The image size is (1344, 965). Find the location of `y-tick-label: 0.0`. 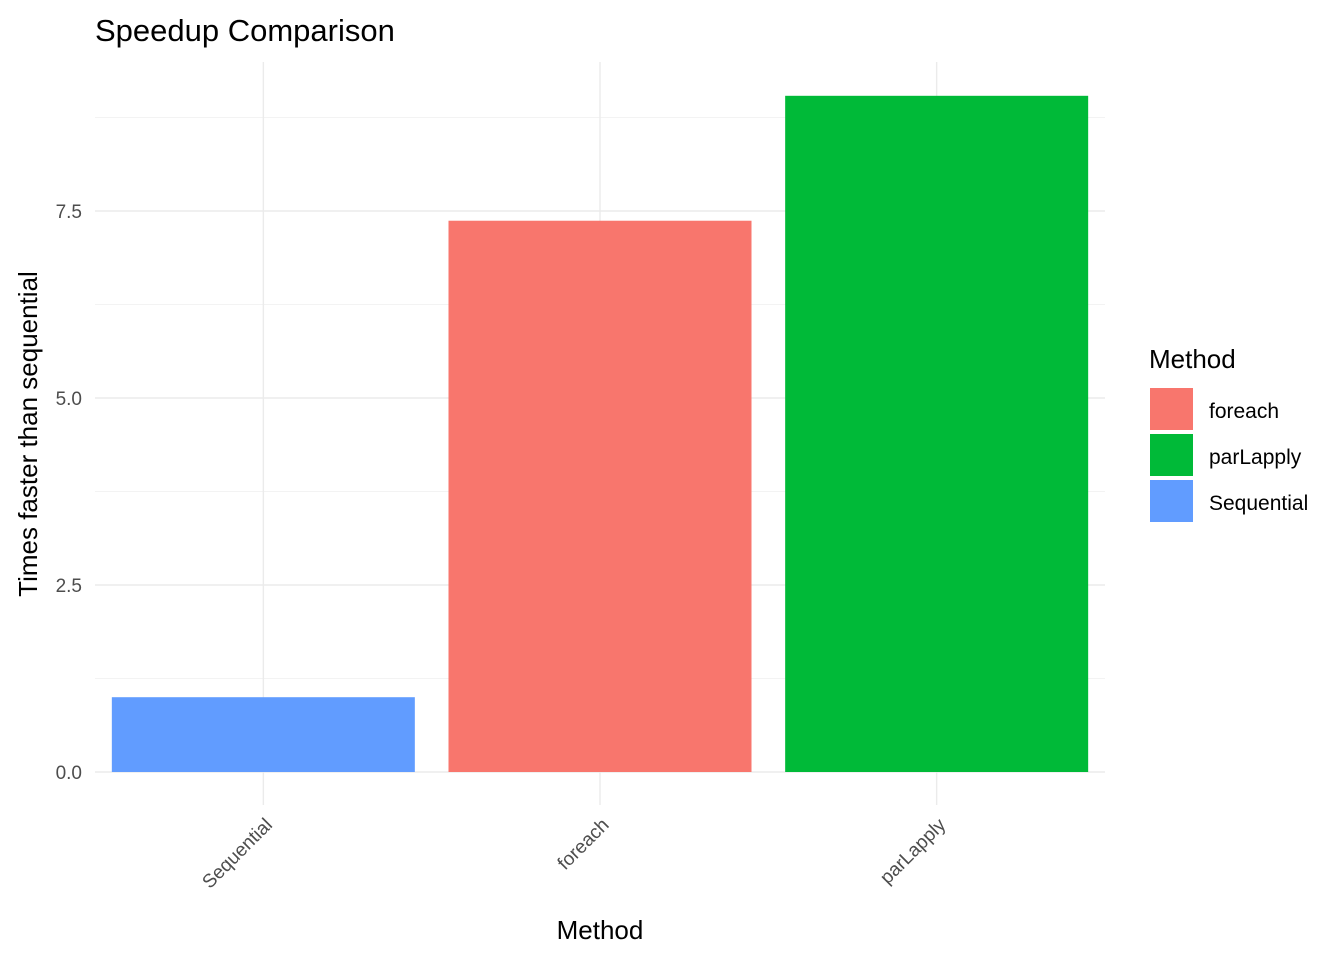

y-tick-label: 0.0 is located at coordinates (69, 773).